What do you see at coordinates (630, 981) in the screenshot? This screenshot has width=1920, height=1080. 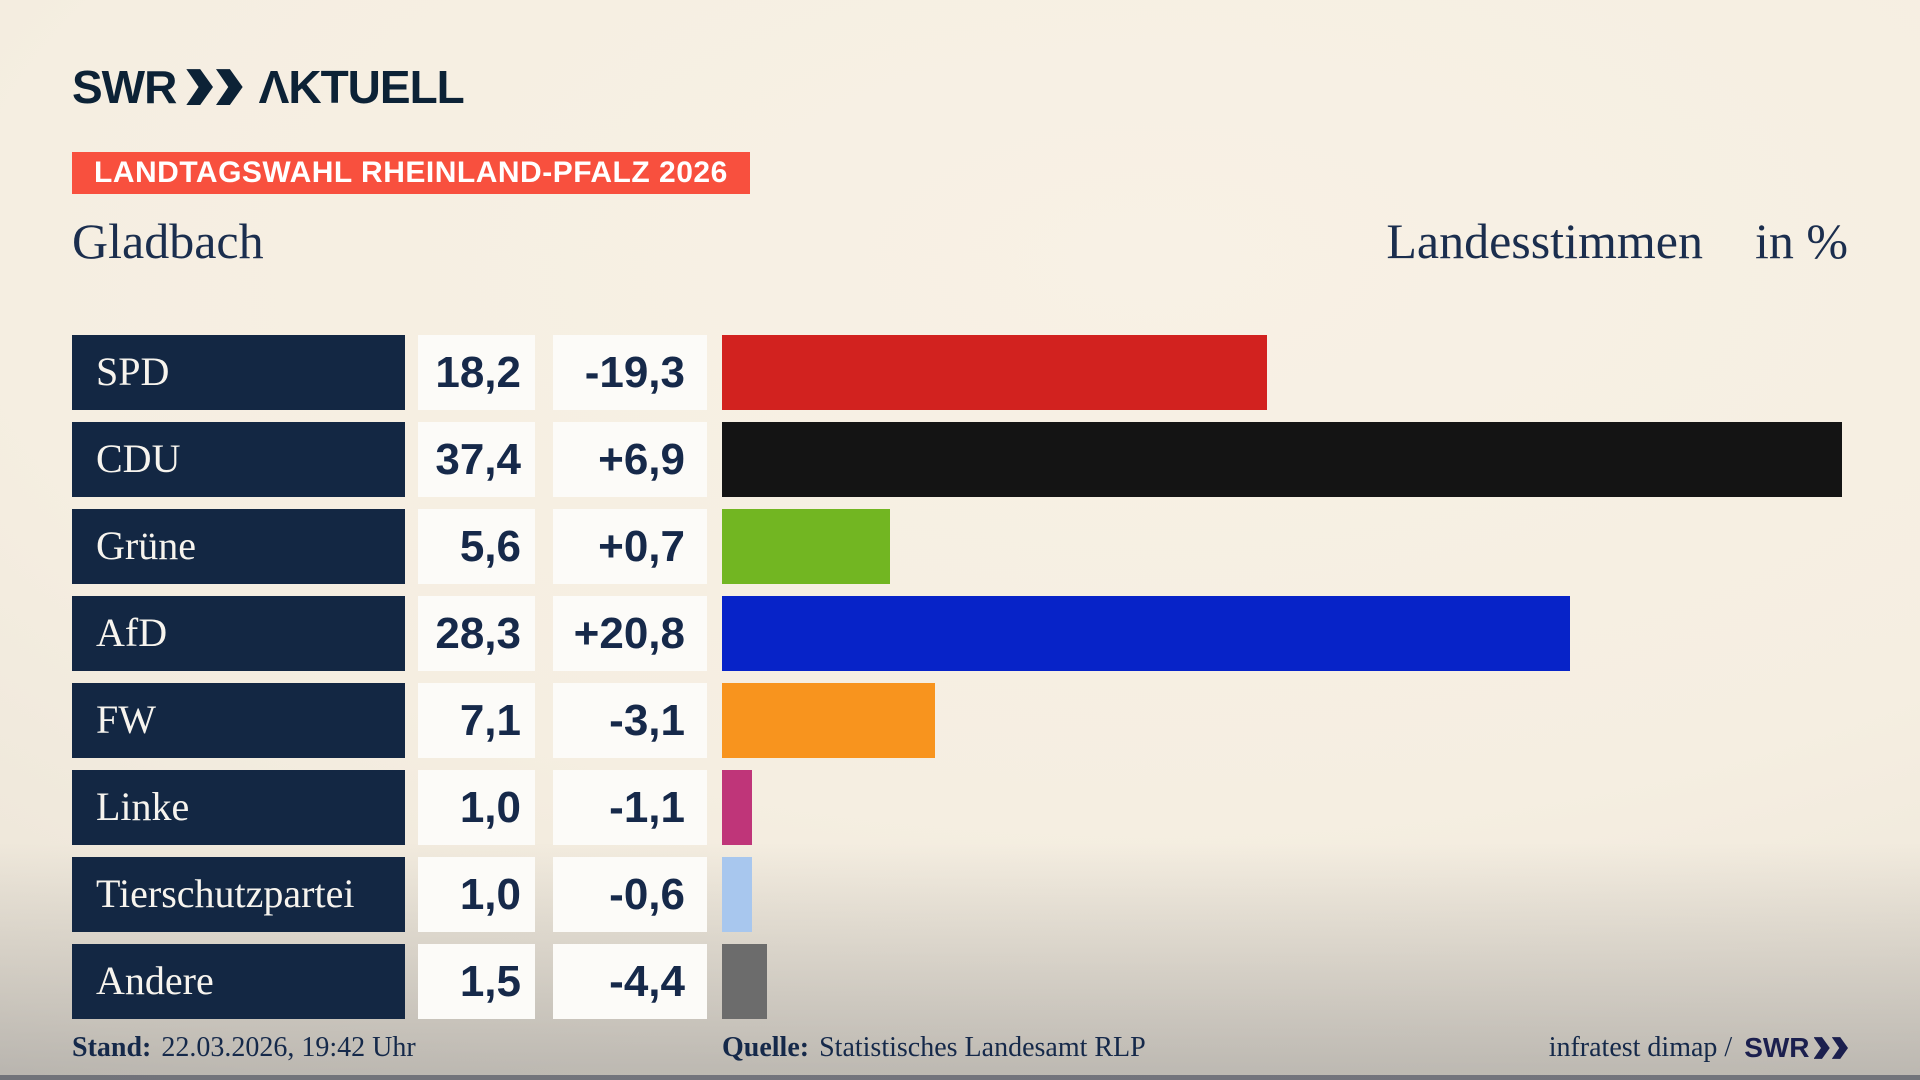 I see `result-diff: -4,4` at bounding box center [630, 981].